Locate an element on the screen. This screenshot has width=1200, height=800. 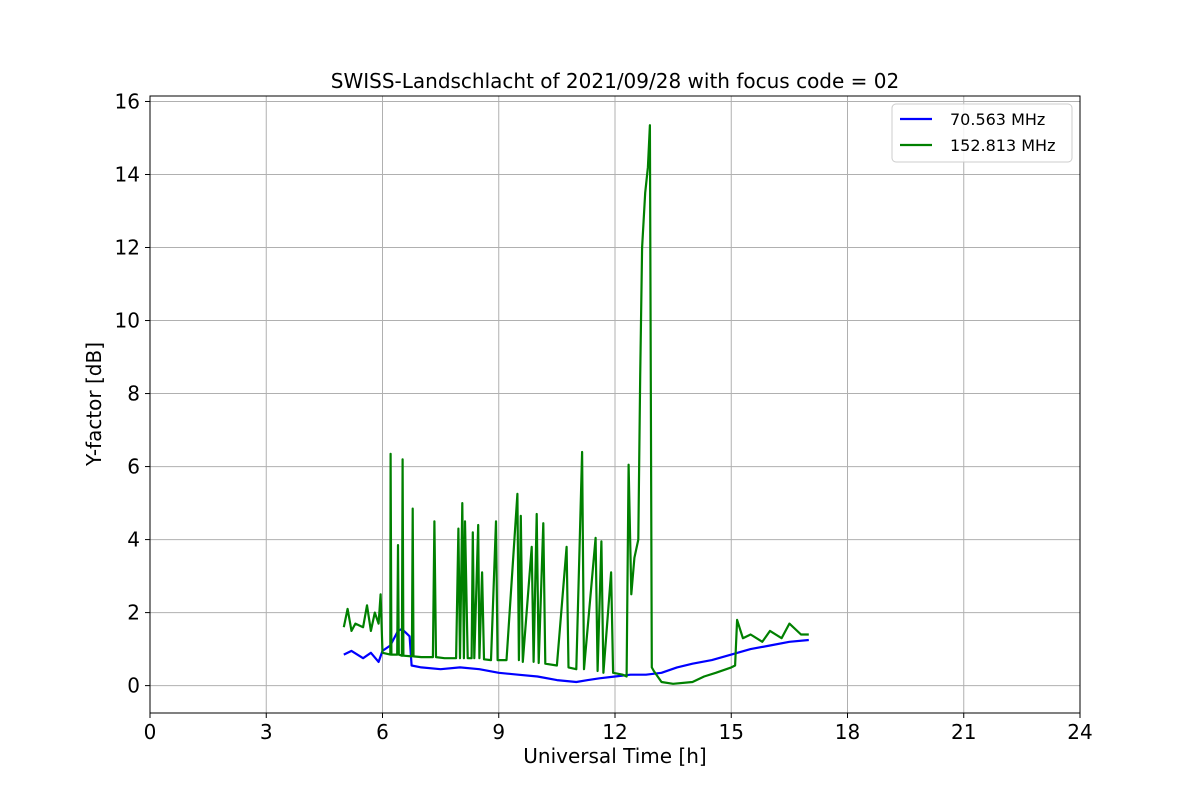
y-axis-label: Y-factor [dB] is located at coordinates (94, 404).